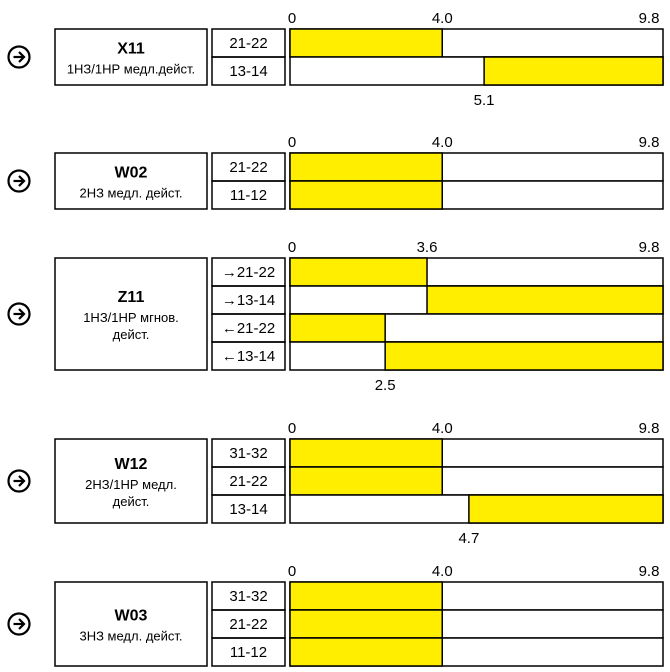  What do you see at coordinates (468, 538) in the screenshot?
I see `switch-point-label: 4.7` at bounding box center [468, 538].